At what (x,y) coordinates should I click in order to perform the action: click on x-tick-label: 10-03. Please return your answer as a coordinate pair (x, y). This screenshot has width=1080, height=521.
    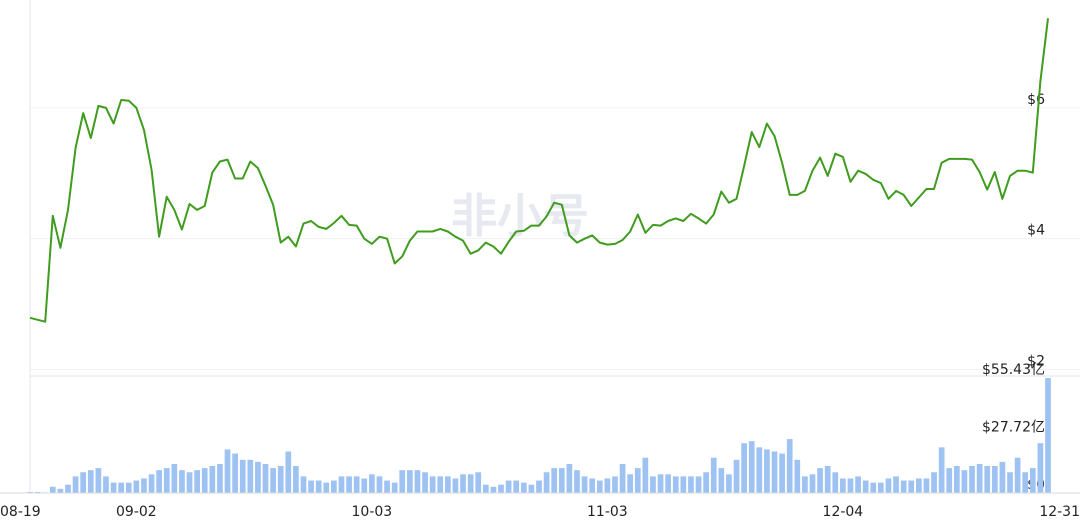
    Looking at the image, I should click on (372, 512).